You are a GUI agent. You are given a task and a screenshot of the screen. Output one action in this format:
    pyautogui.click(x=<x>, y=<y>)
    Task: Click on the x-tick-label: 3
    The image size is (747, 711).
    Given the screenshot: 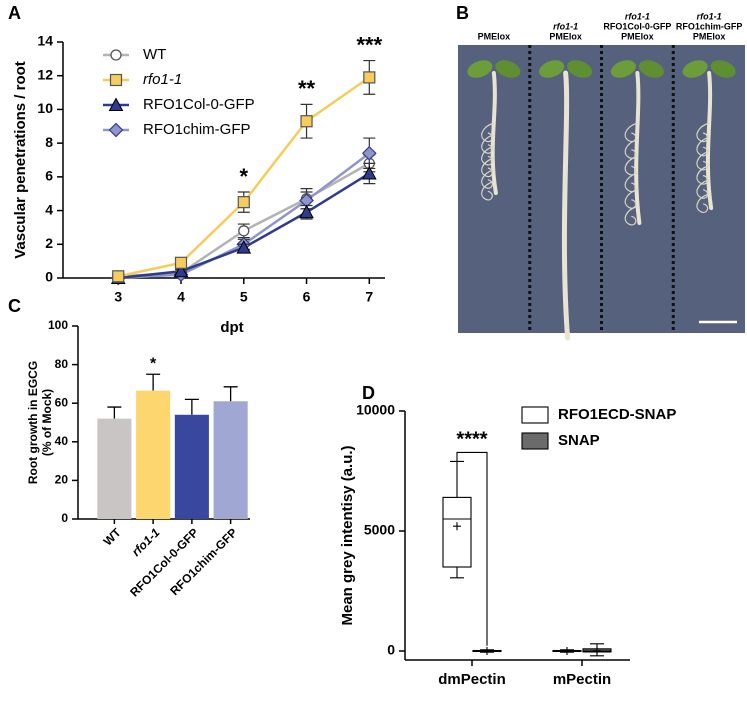 What is the action you would take?
    pyautogui.click(x=118, y=297)
    